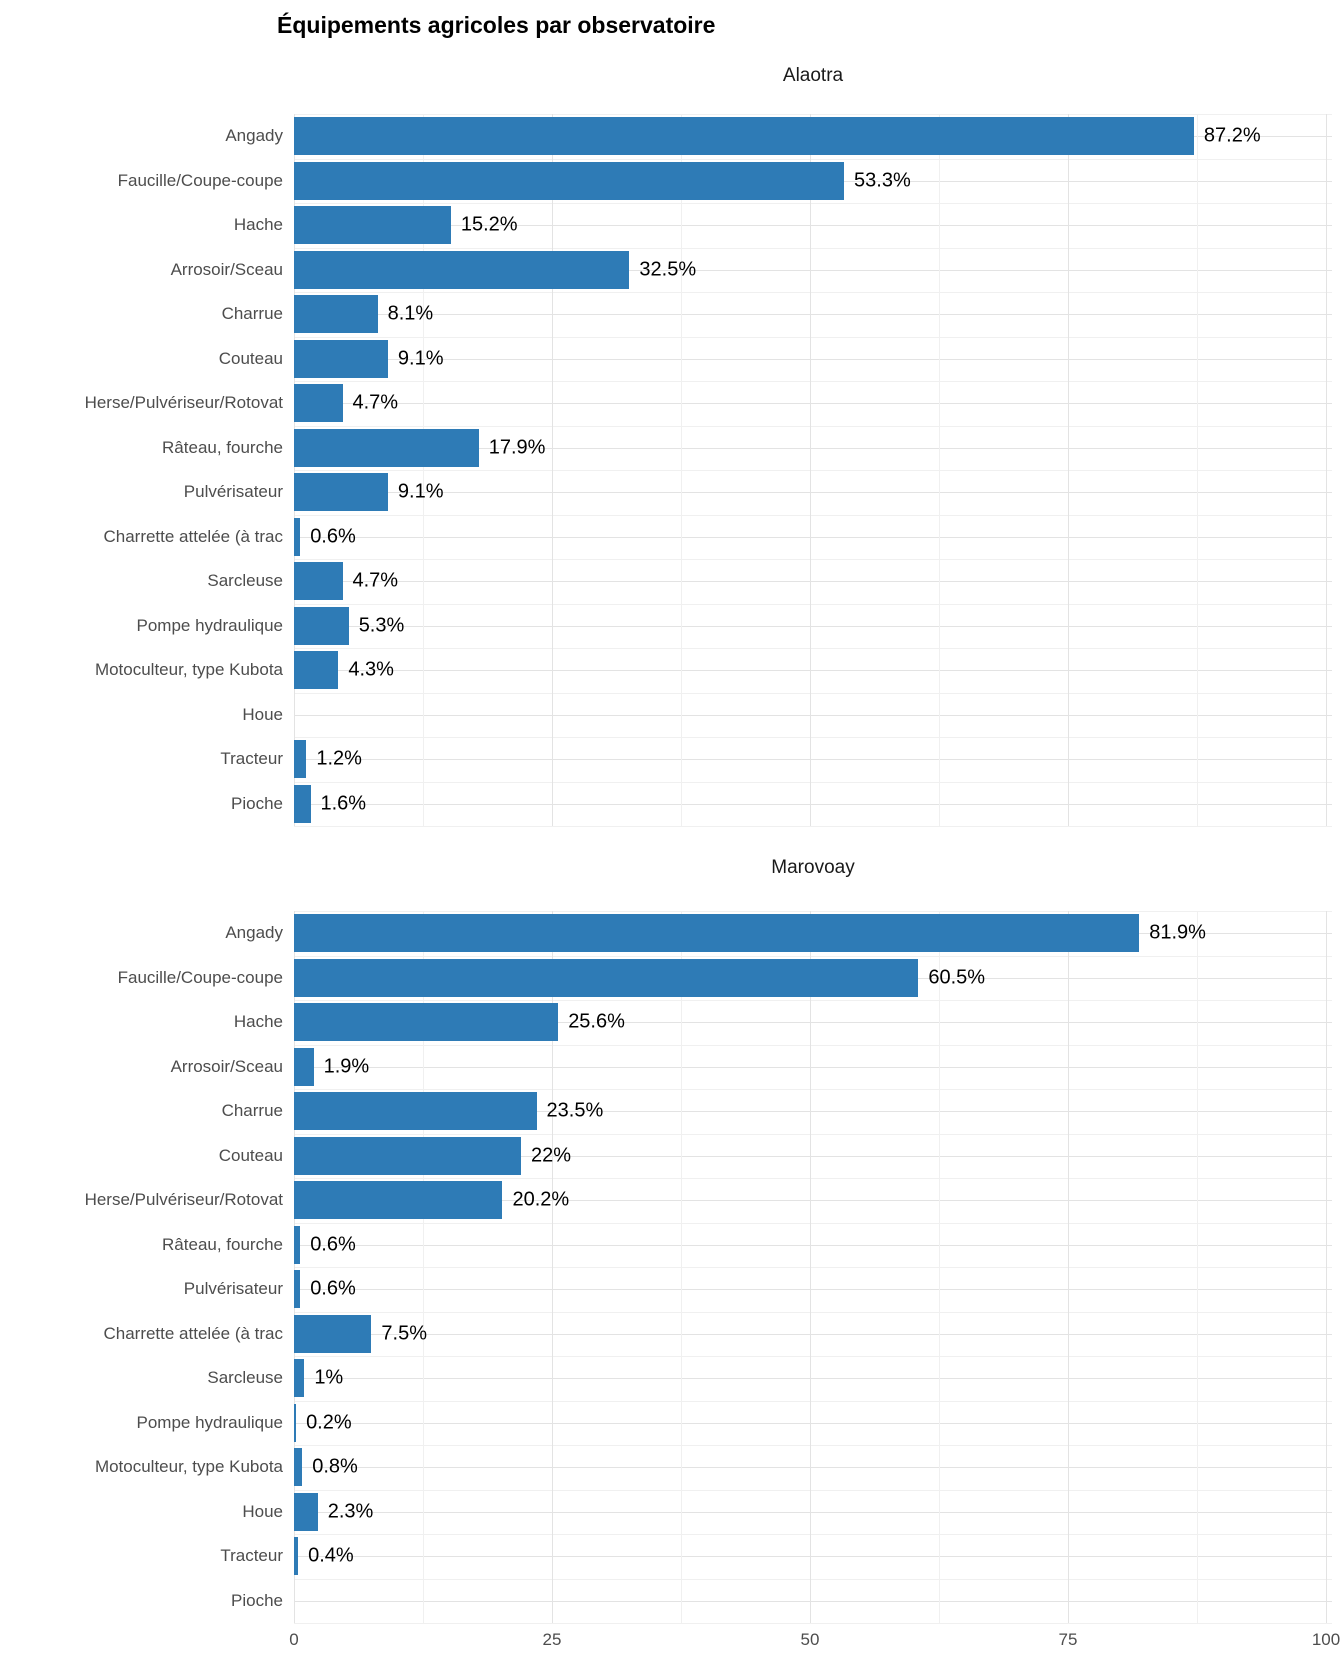  What do you see at coordinates (541, 1199) in the screenshot?
I see `value-label: 20.2%` at bounding box center [541, 1199].